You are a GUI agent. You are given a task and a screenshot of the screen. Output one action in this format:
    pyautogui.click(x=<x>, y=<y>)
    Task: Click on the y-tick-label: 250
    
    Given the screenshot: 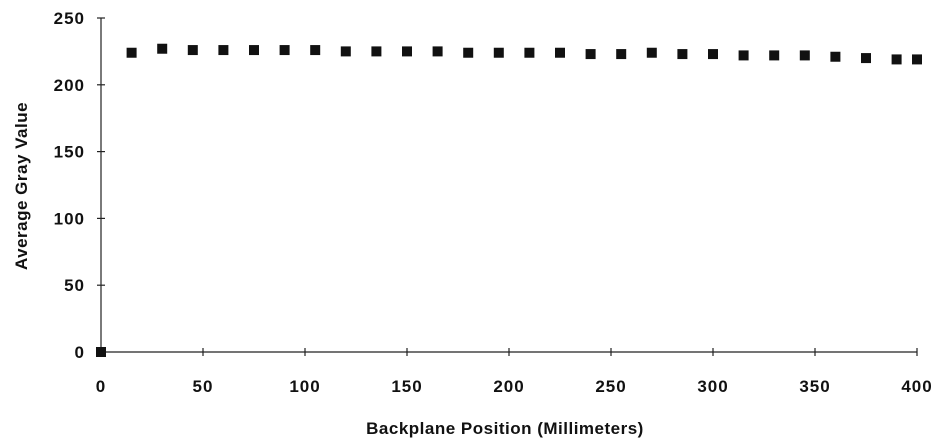 What is the action you would take?
    pyautogui.click(x=69, y=18)
    